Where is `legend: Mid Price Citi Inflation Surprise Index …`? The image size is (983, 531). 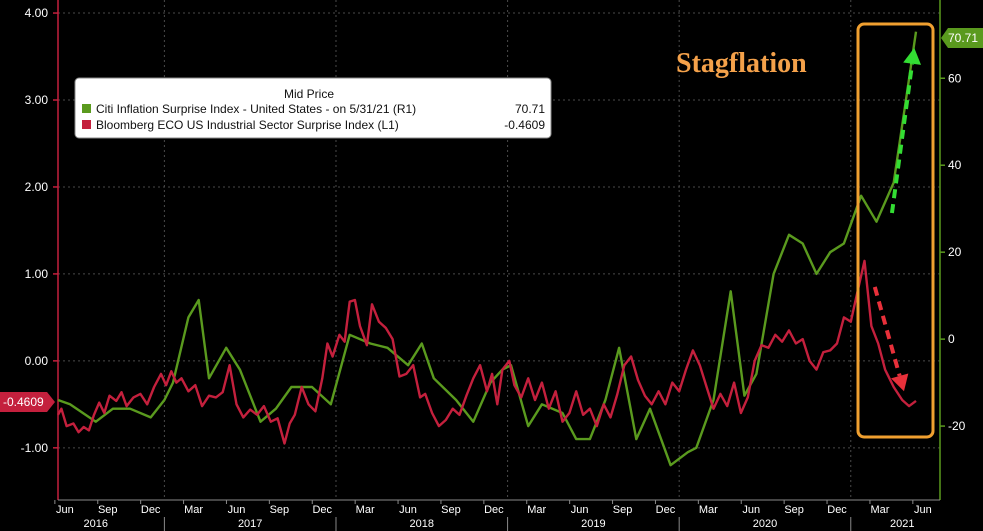 legend: Mid Price Citi Inflation Surprise Index … is located at coordinates (313, 108).